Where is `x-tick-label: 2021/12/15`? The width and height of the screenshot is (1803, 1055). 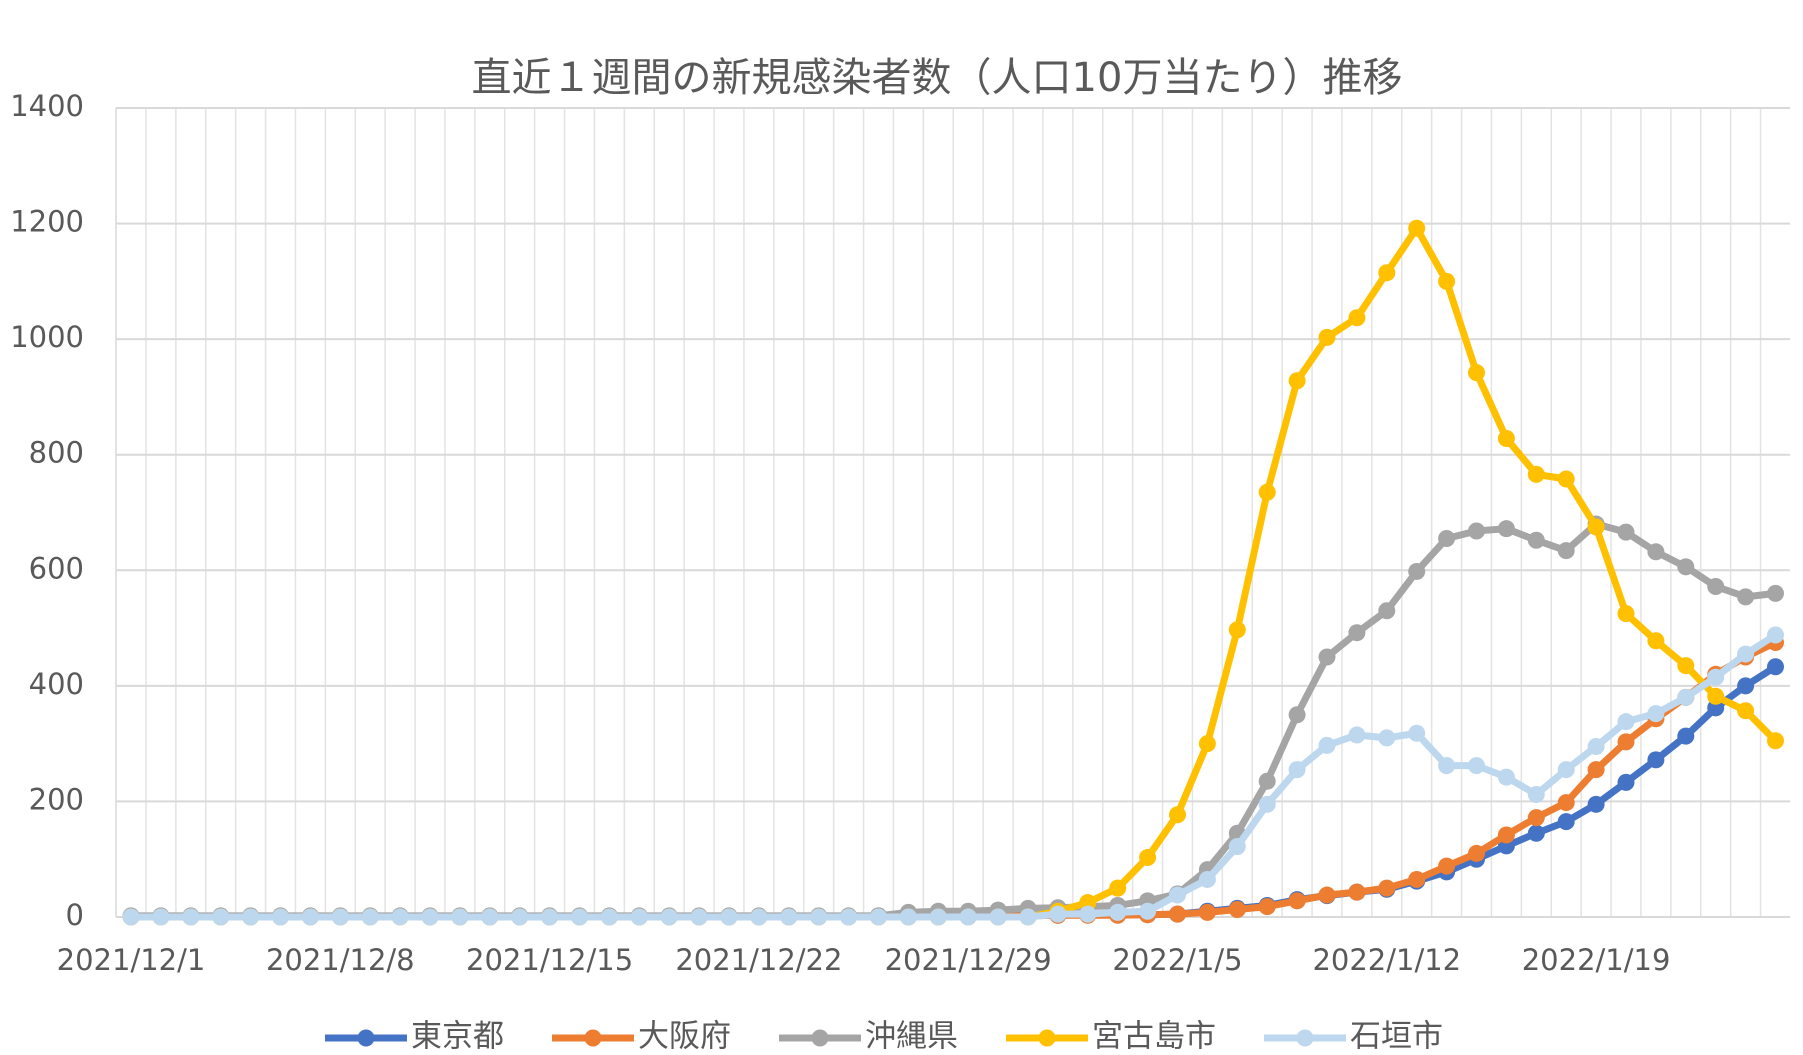
x-tick-label: 2021/12/15 is located at coordinates (549, 960).